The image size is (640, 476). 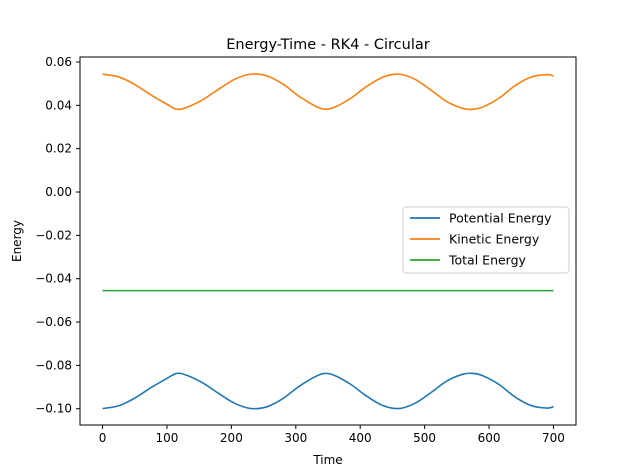 What do you see at coordinates (17, 241) in the screenshot?
I see `y-axis-label: Energy` at bounding box center [17, 241].